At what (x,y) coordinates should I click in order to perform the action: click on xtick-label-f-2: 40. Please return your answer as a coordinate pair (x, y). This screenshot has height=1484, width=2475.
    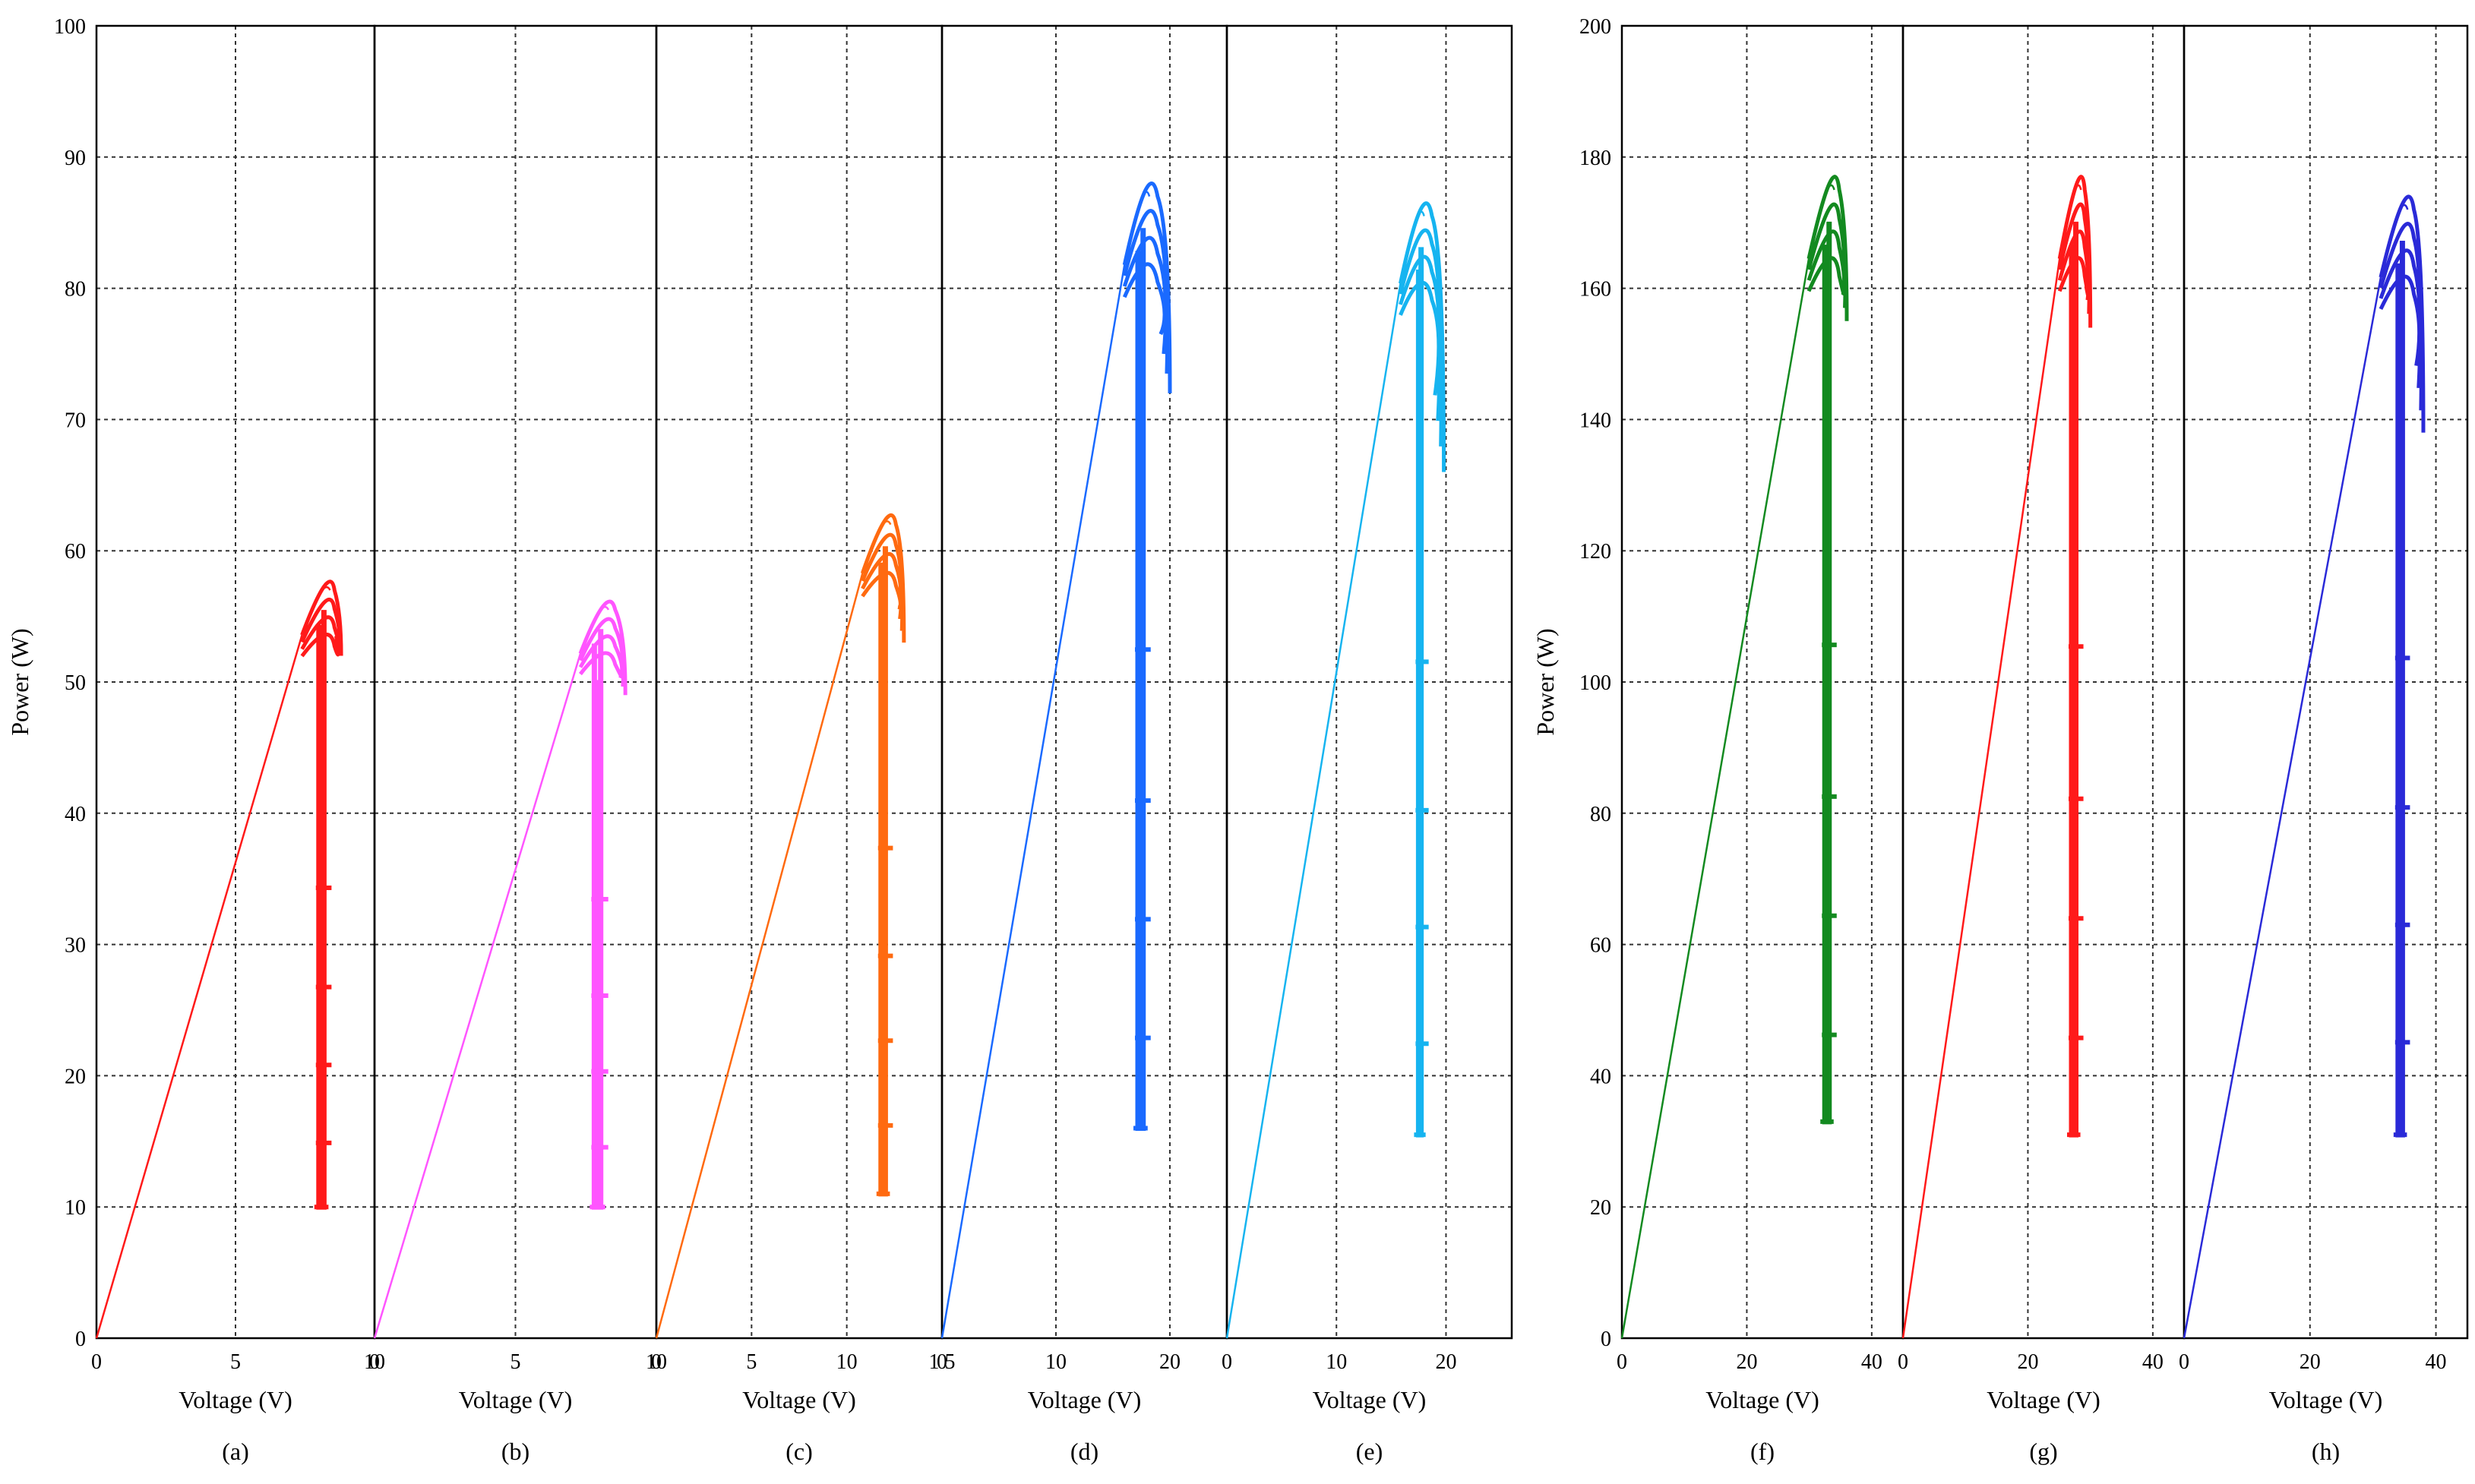
    Looking at the image, I should click on (1871, 1362).